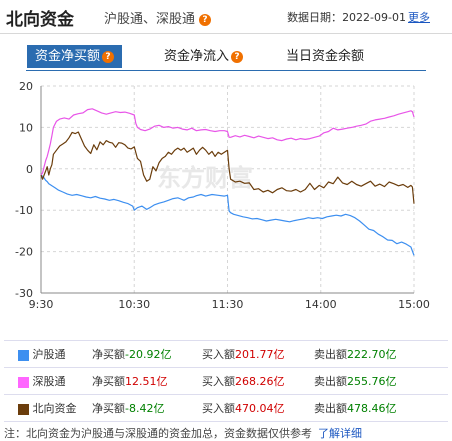 The height and width of the screenshot is (441, 452). Describe the element at coordinates (197, 56) in the screenshot. I see `tab-label: 资金净流入` at that location.